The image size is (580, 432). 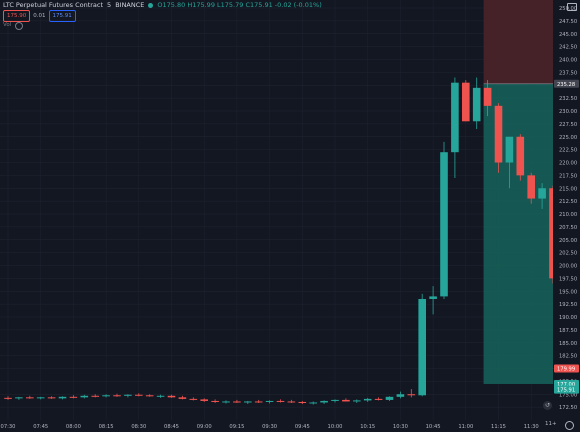 What do you see at coordinates (109, 5) in the screenshot?
I see `interval-label: 5` at bounding box center [109, 5].